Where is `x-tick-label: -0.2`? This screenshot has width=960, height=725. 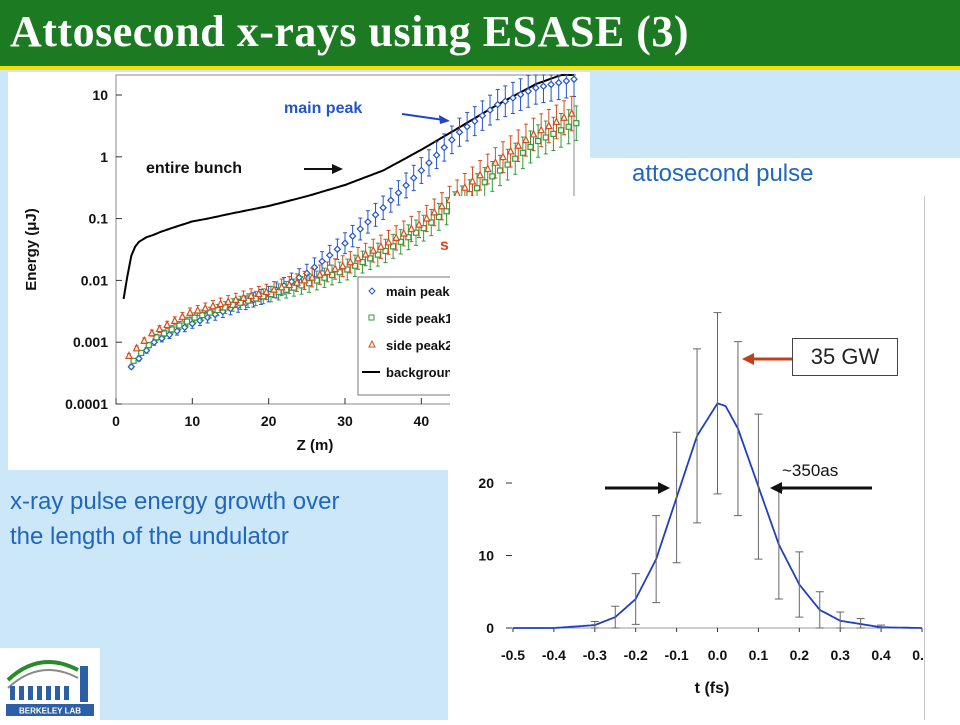 x-tick-label: -0.2 is located at coordinates (636, 655).